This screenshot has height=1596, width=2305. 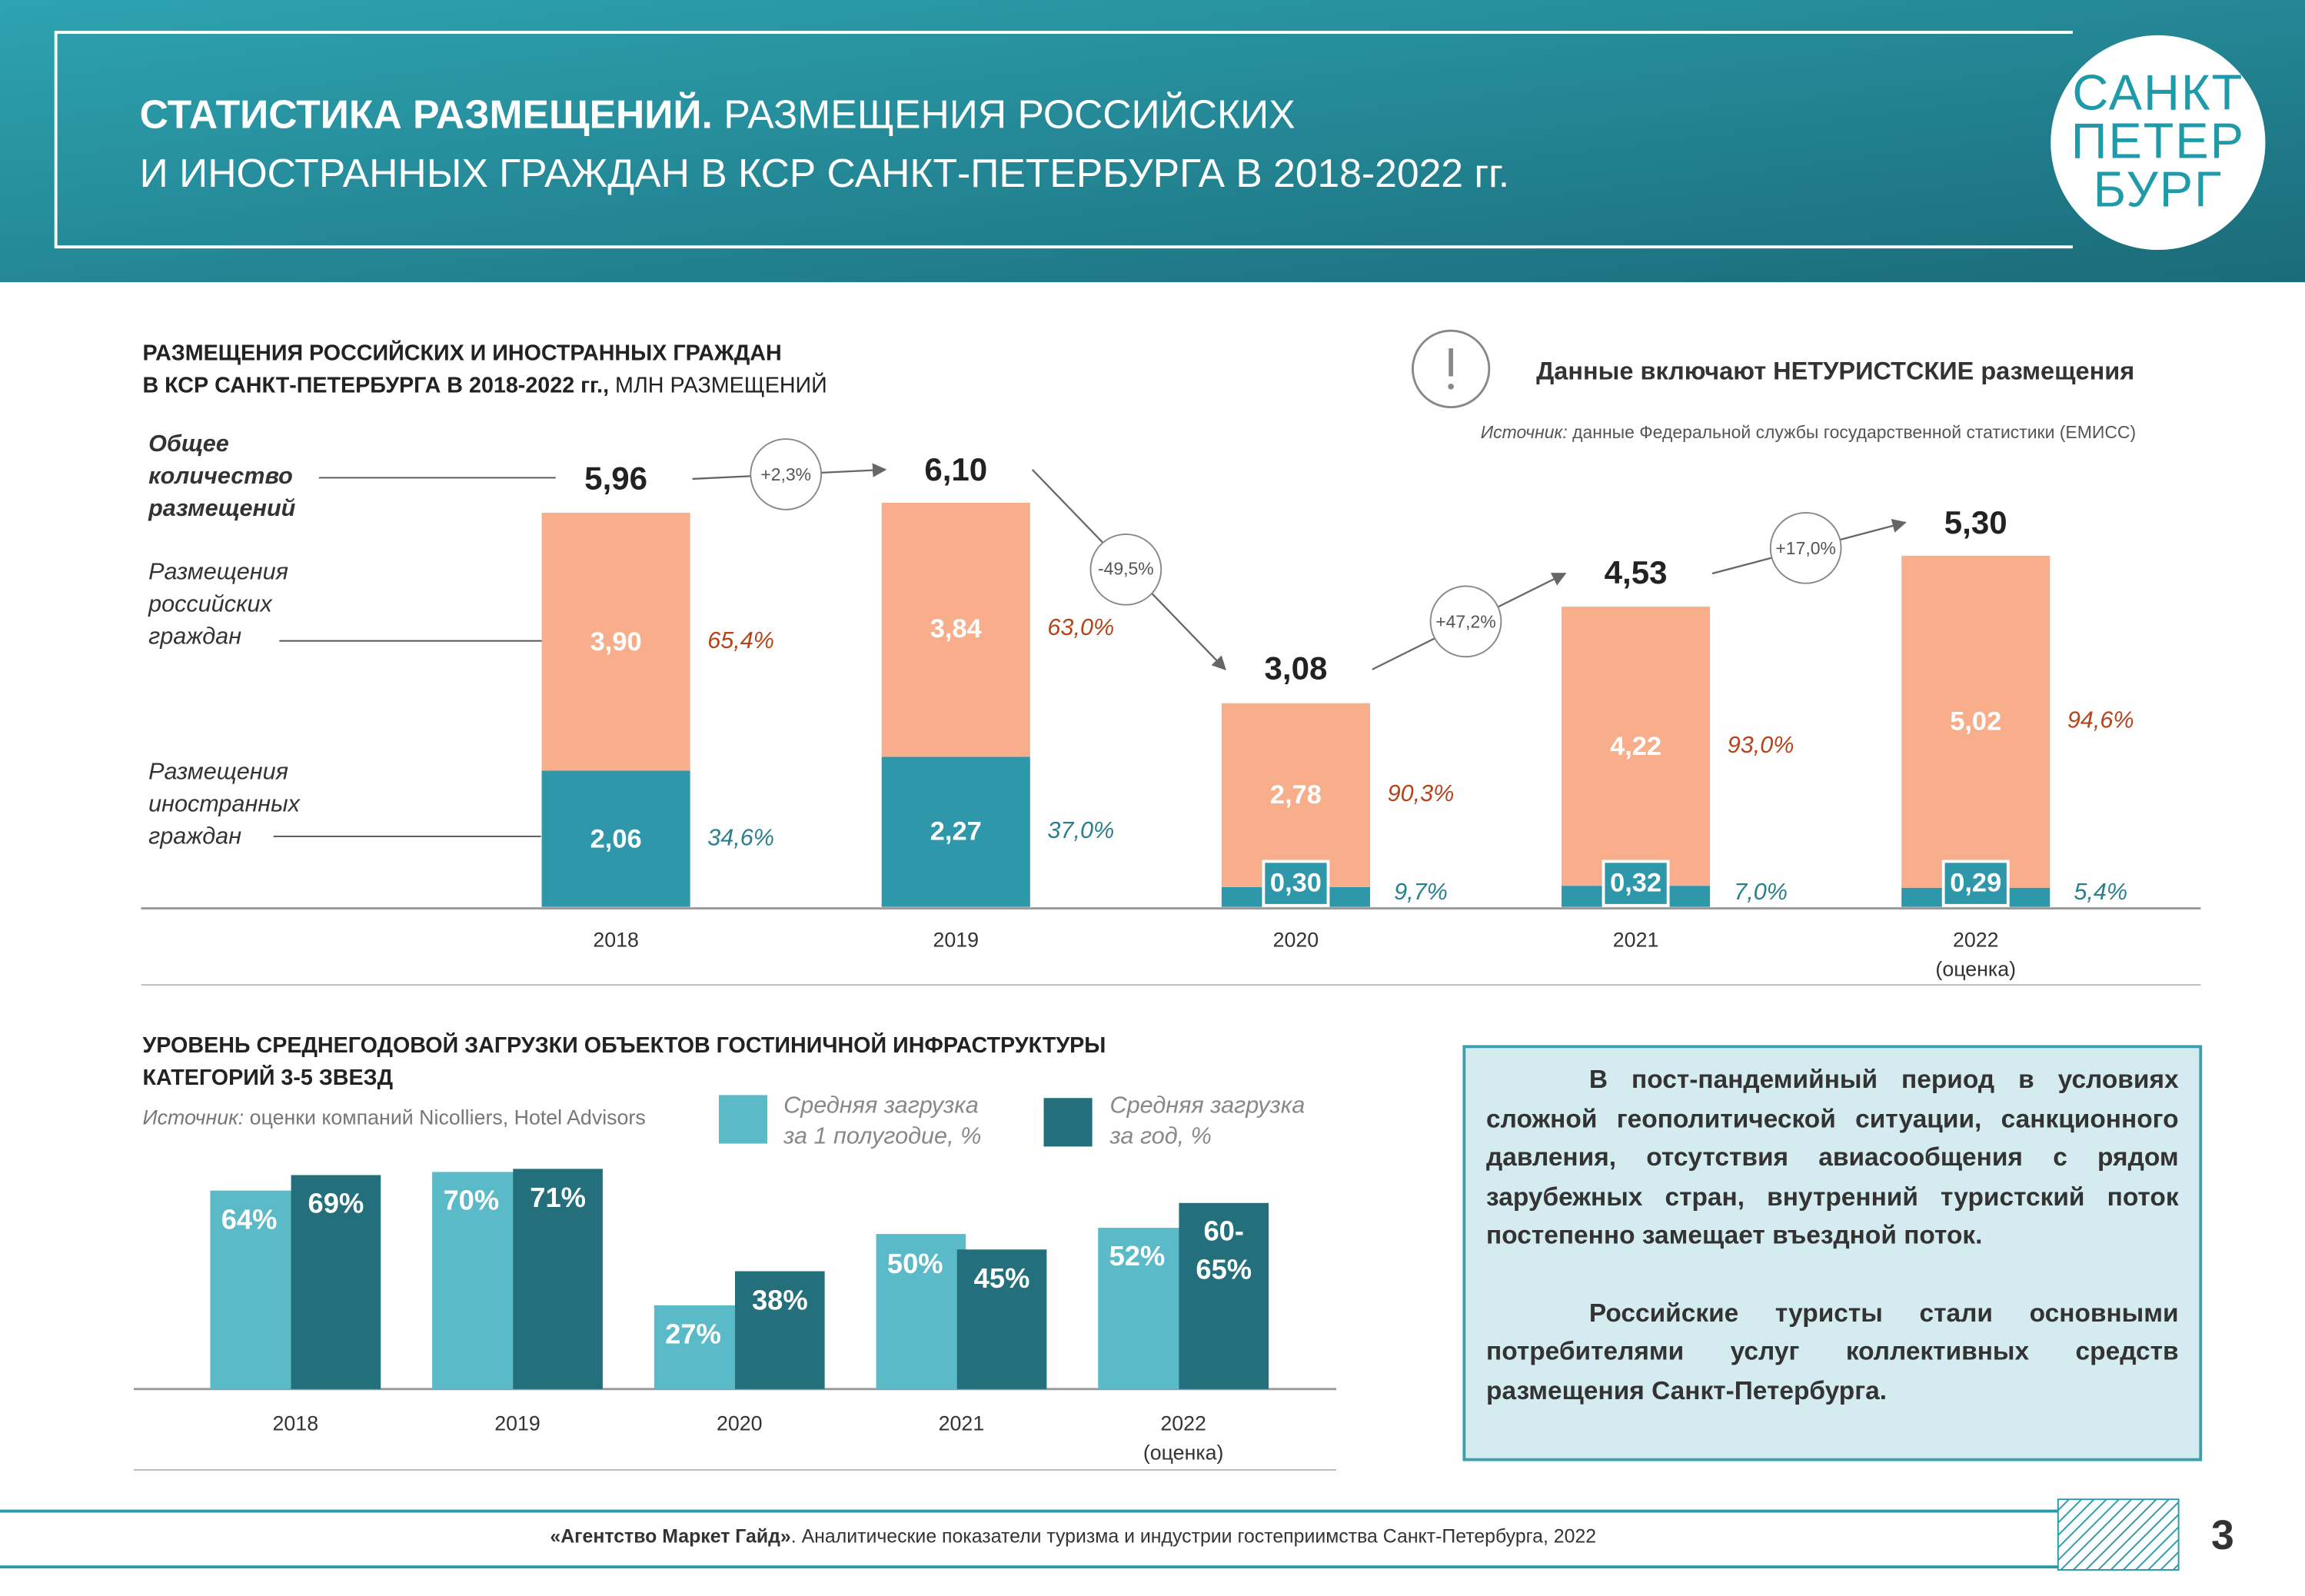 I want to click on value-label: 52%, so click(x=1137, y=1258).